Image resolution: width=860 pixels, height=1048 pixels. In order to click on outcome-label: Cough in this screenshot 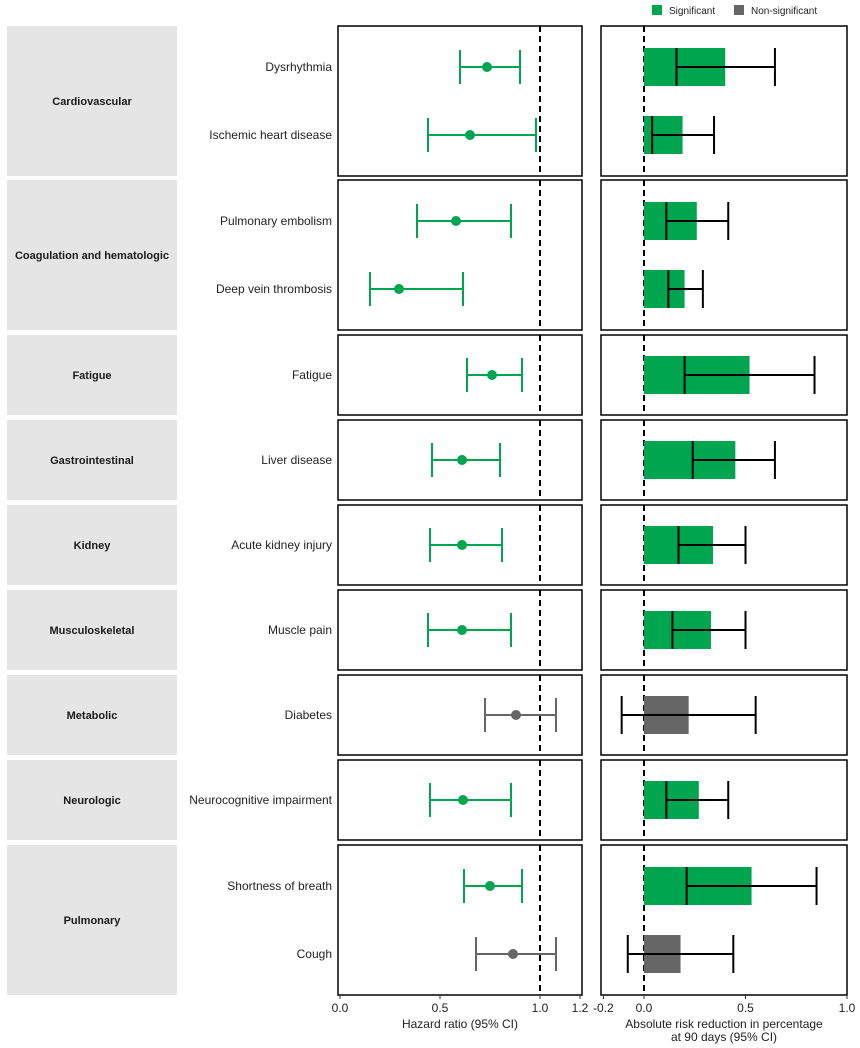, I will do `click(314, 954)`.